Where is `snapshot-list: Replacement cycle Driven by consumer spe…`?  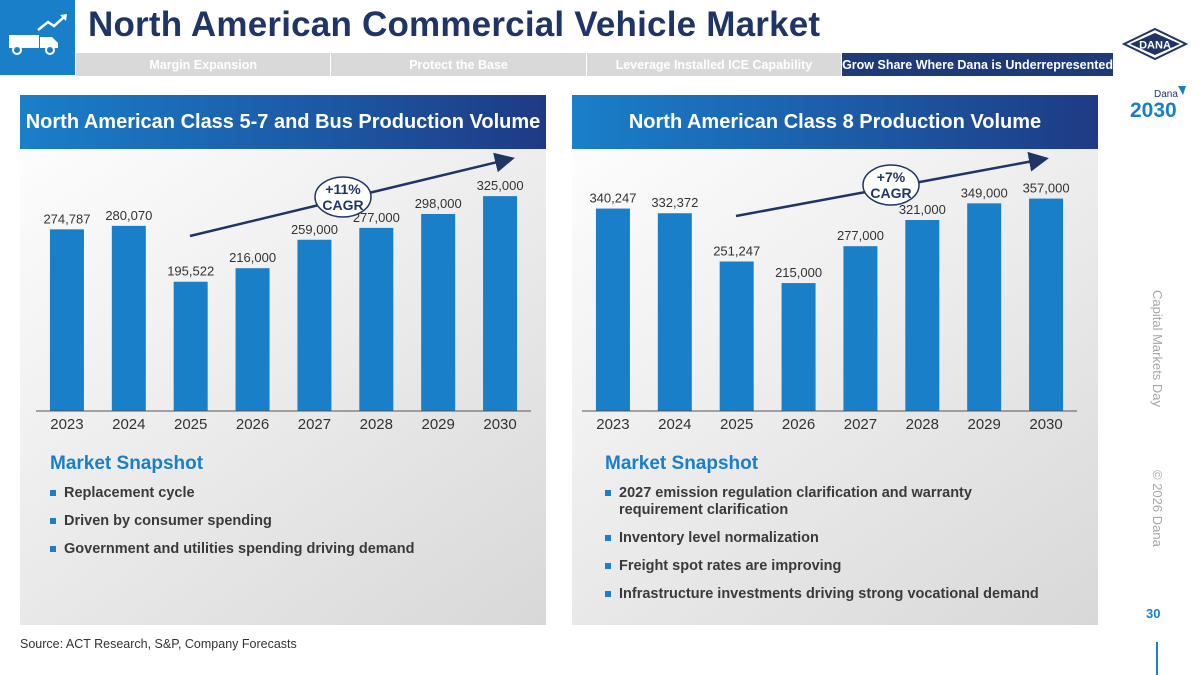
snapshot-list: Replacement cycle Driven by consumer spe… is located at coordinates (285, 527).